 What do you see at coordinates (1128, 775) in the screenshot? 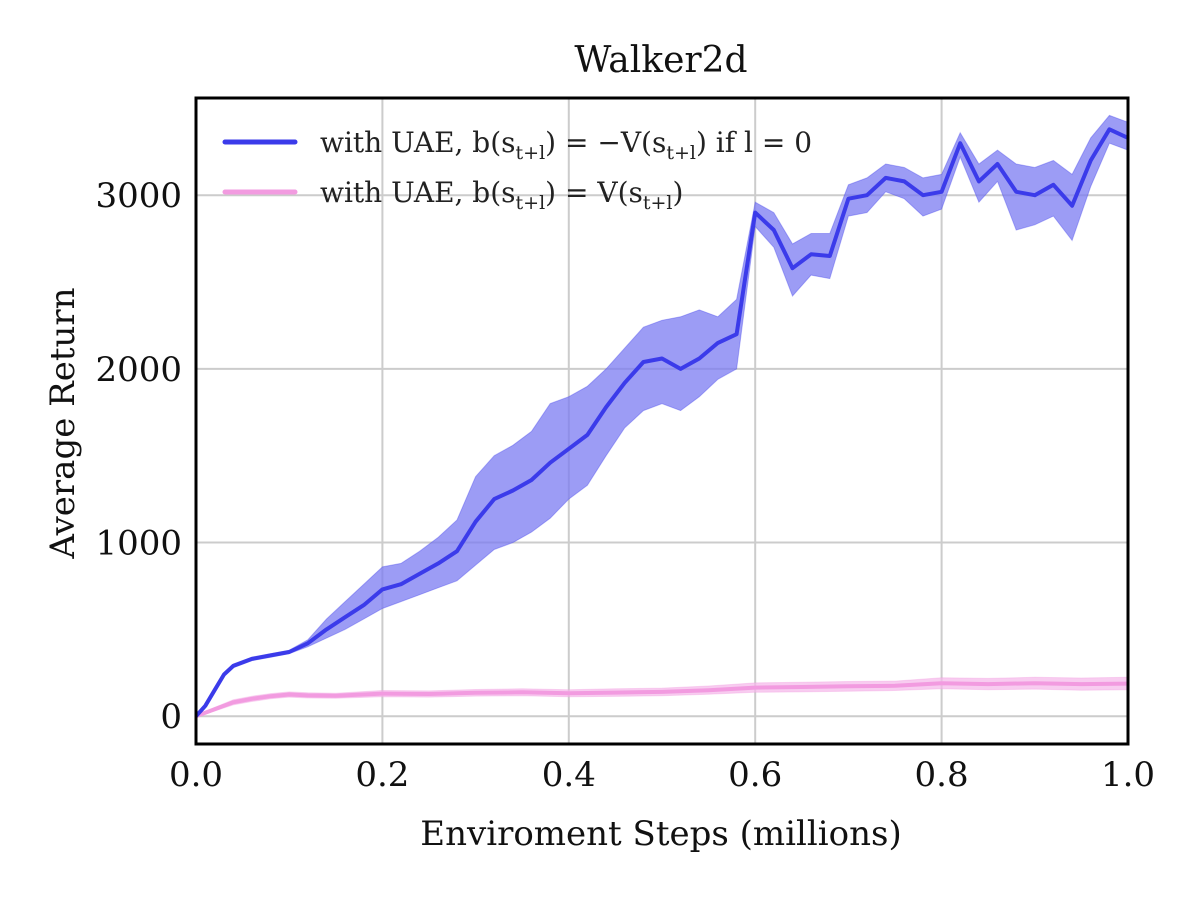
I see `x-tick-label: 1.0` at bounding box center [1128, 775].